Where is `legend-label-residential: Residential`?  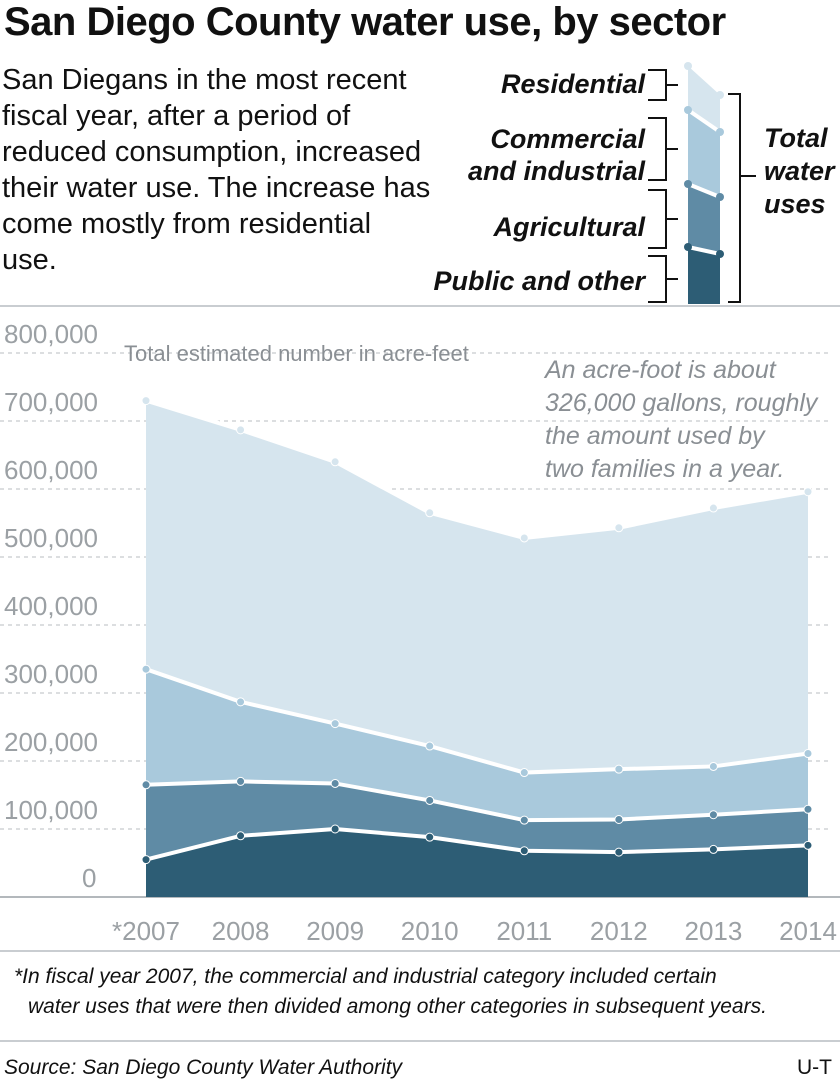 legend-label-residential: Residential is located at coordinates (572, 84).